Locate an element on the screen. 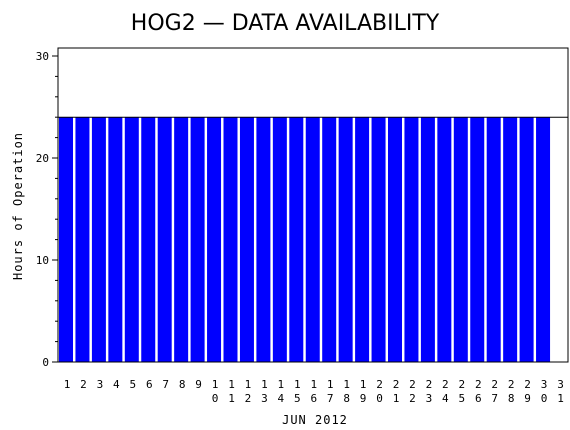 The height and width of the screenshot is (430, 570). y-tick-label: 0 is located at coordinates (45, 362).